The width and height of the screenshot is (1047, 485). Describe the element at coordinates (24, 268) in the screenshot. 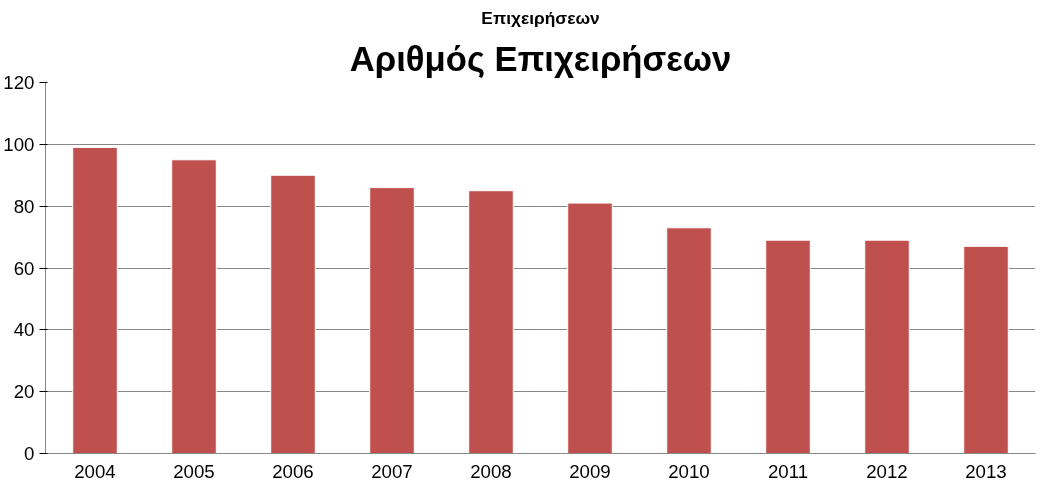

I see `y-tick-label: 60` at that location.